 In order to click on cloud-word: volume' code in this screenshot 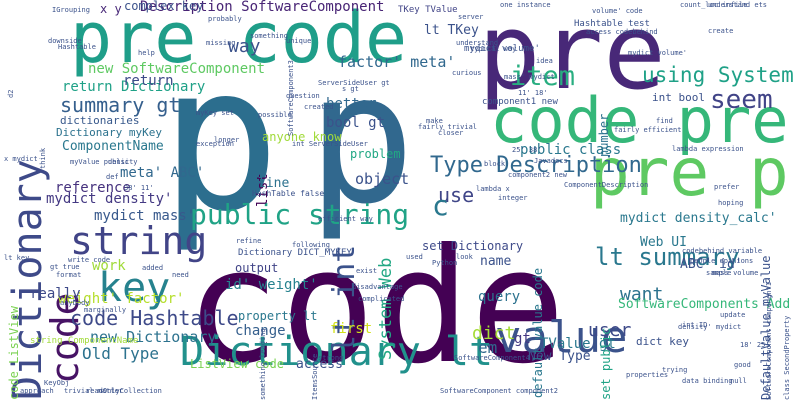, I will do `click(617, 11)`.